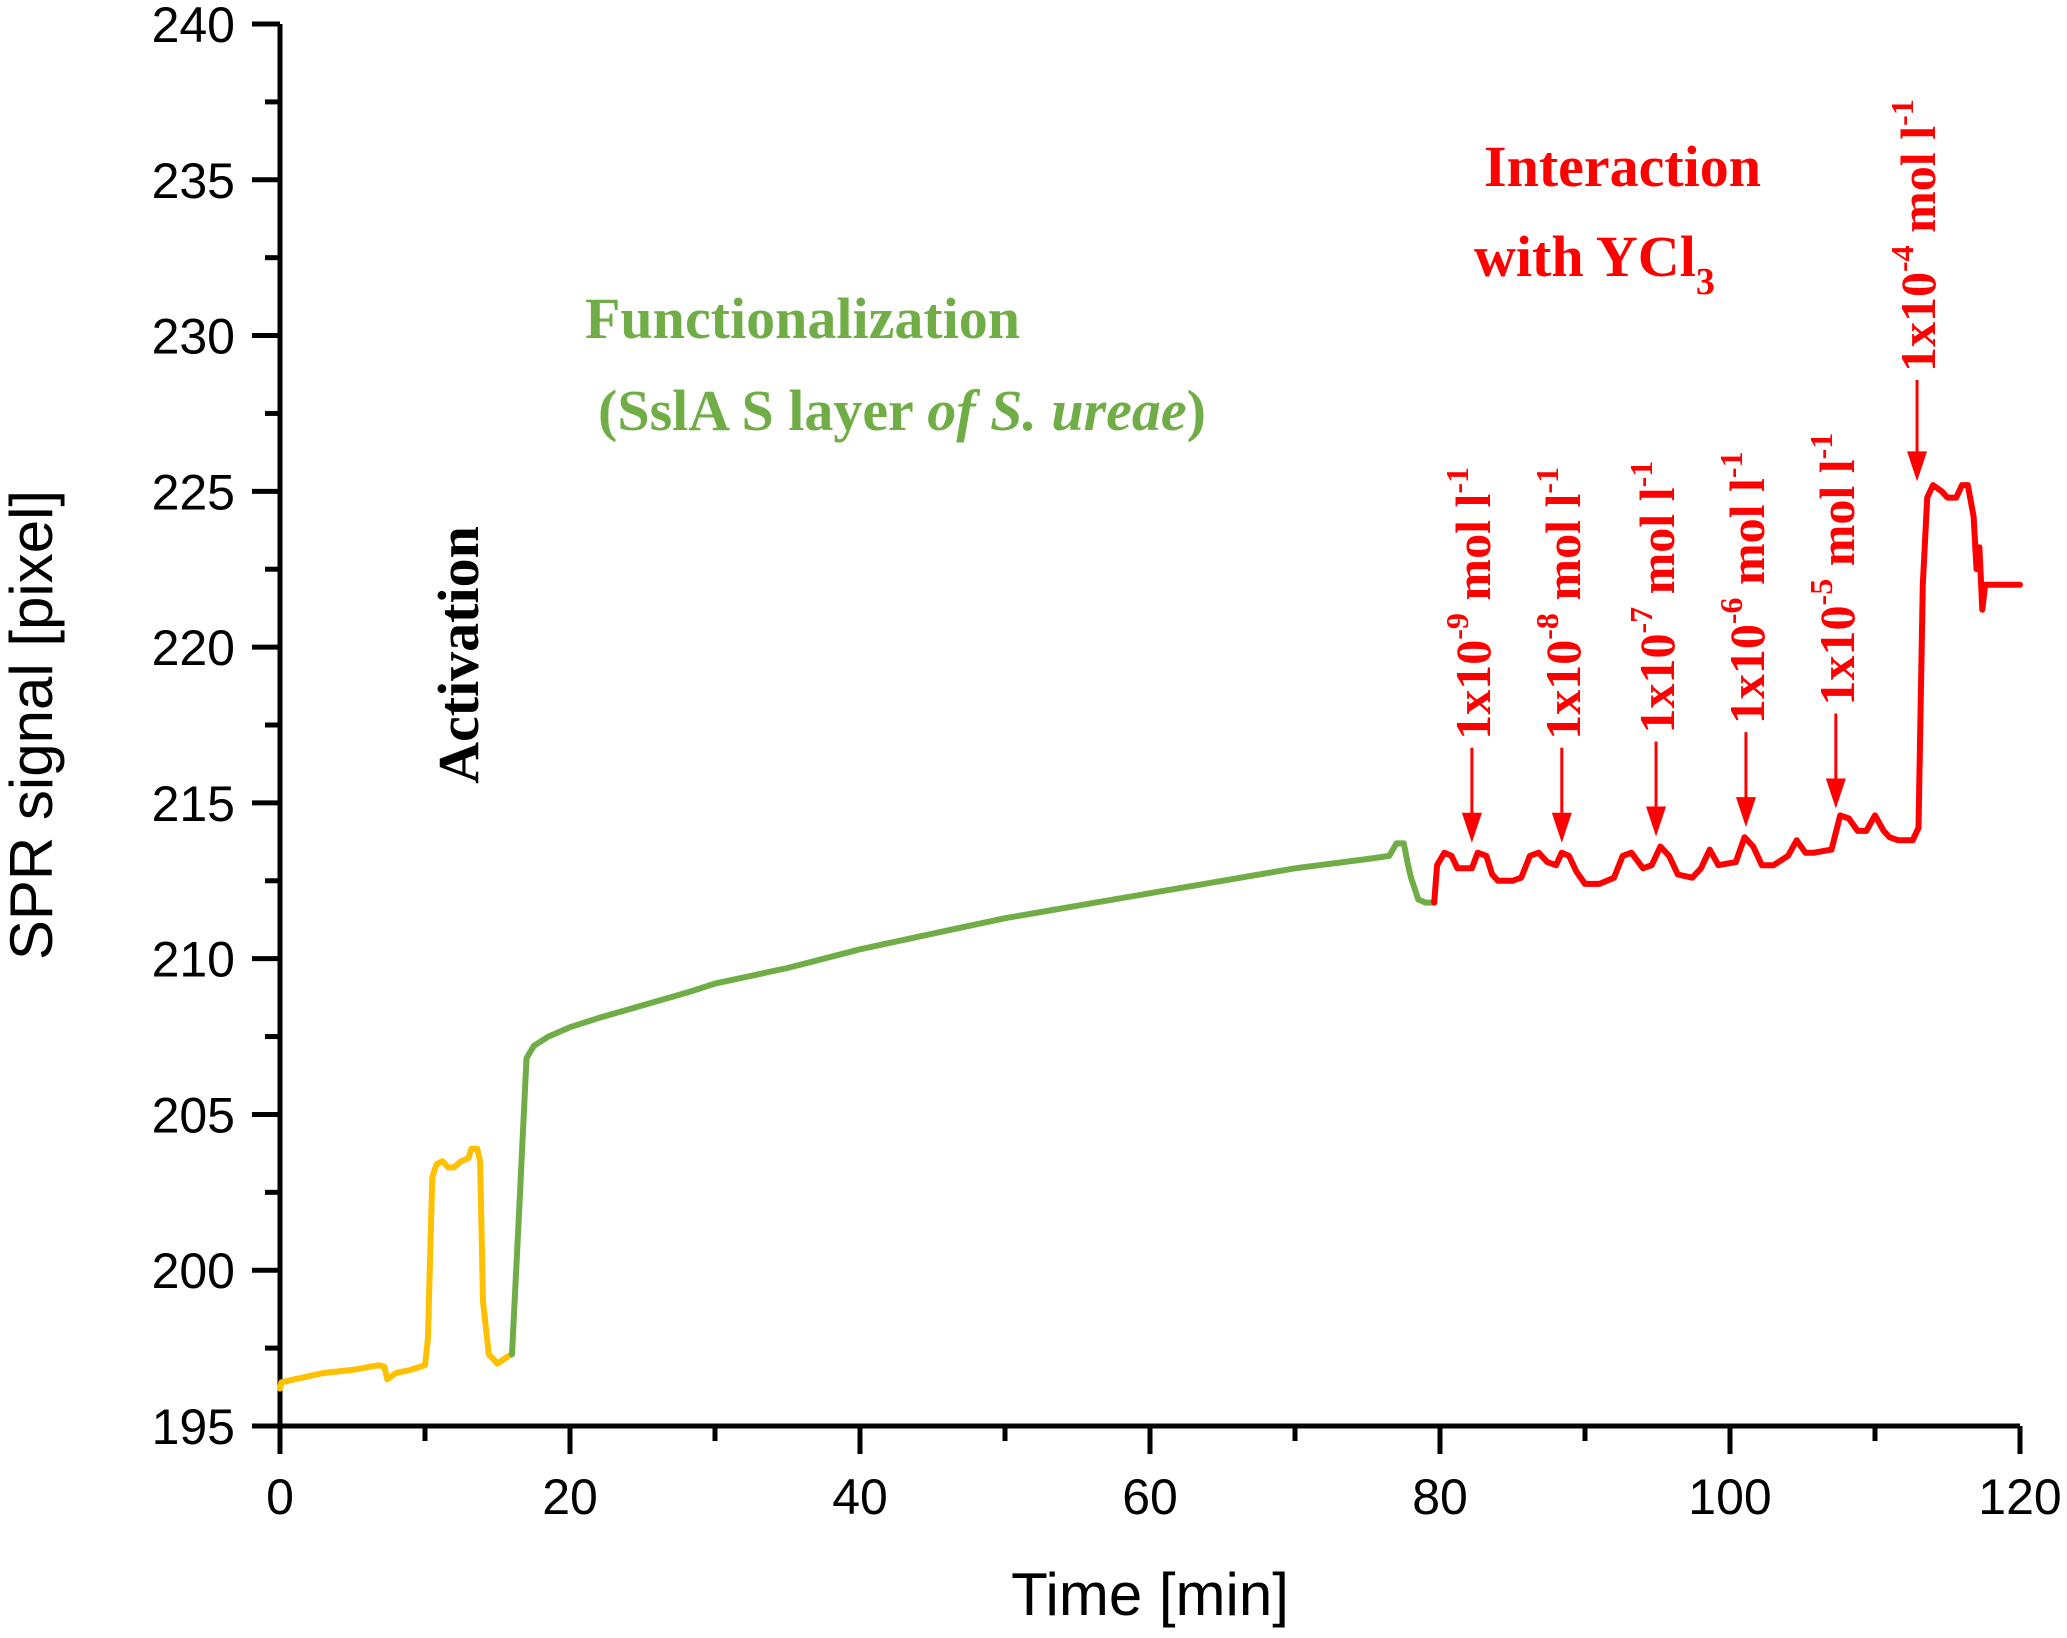 The image size is (2067, 1638). I want to click on x-tick-label: 60, so click(1150, 1497).